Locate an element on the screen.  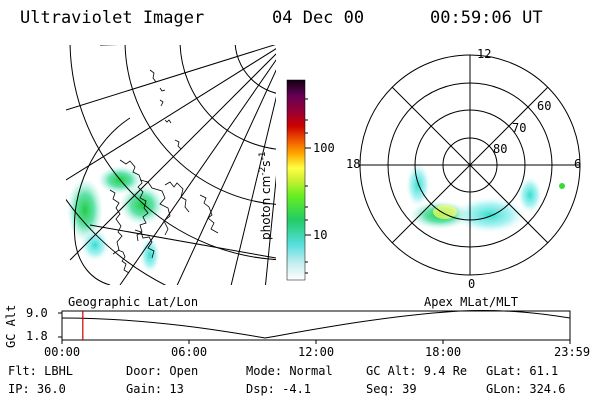
mlt-label-6: 6 is located at coordinates (578, 164).